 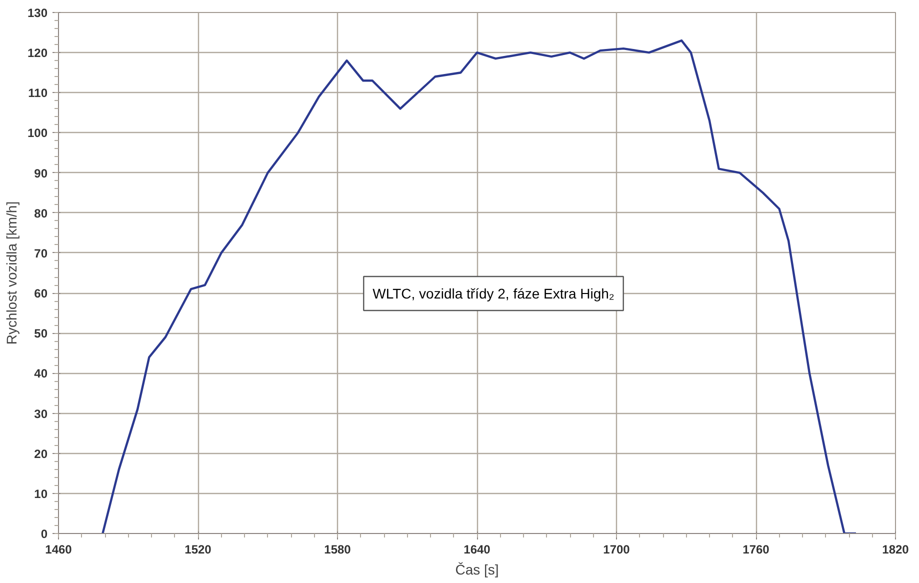 I want to click on x-tick-label: 1820, so click(x=896, y=549).